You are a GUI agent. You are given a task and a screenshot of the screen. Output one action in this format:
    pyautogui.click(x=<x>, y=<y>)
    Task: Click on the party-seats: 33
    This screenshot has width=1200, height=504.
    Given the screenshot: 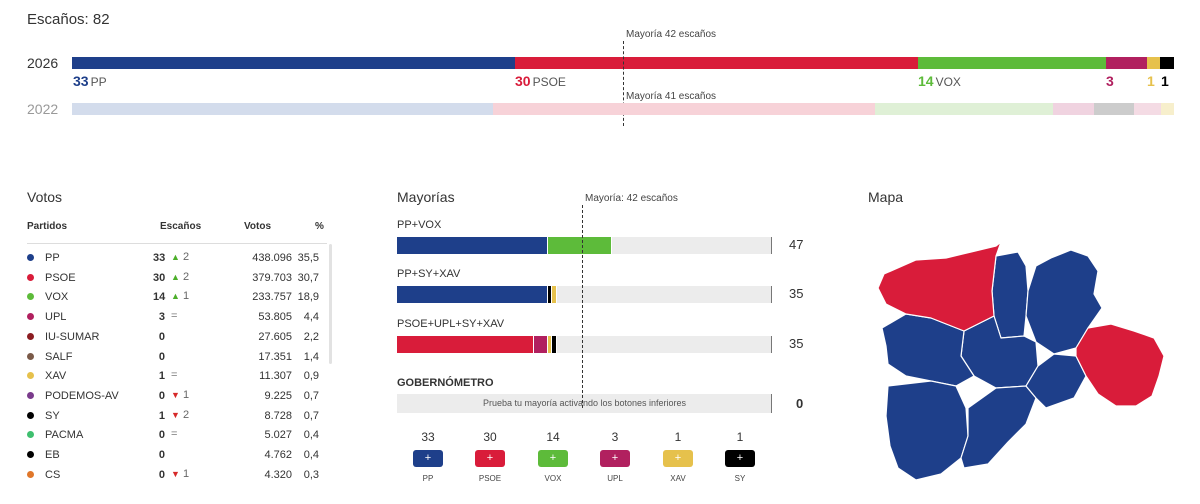 What is the action you would take?
    pyautogui.click(x=159, y=258)
    